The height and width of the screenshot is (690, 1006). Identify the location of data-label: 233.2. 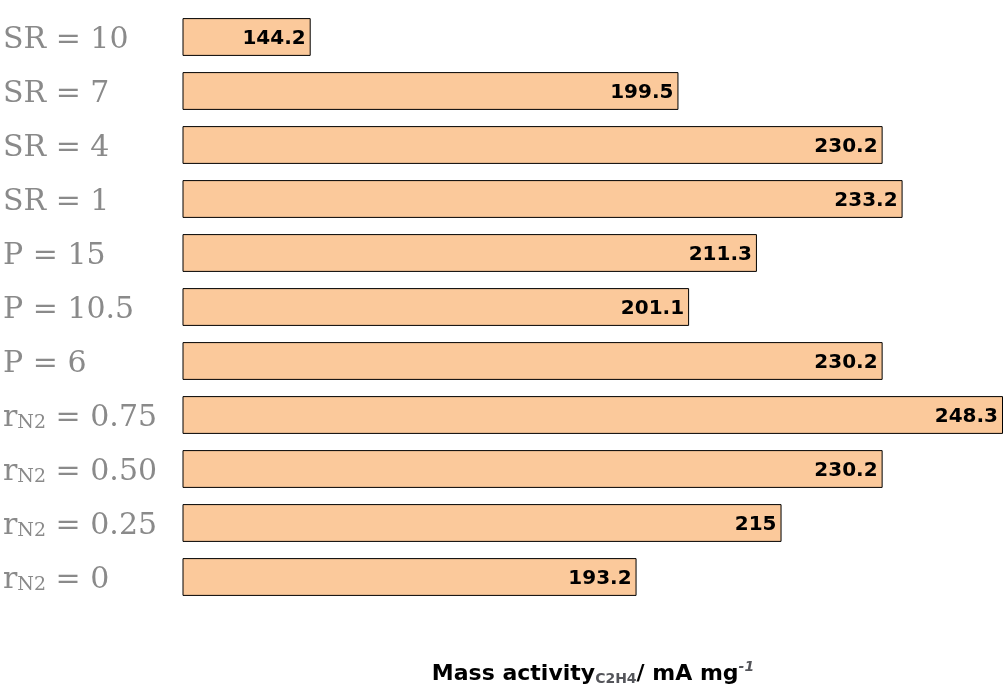
(866, 199).